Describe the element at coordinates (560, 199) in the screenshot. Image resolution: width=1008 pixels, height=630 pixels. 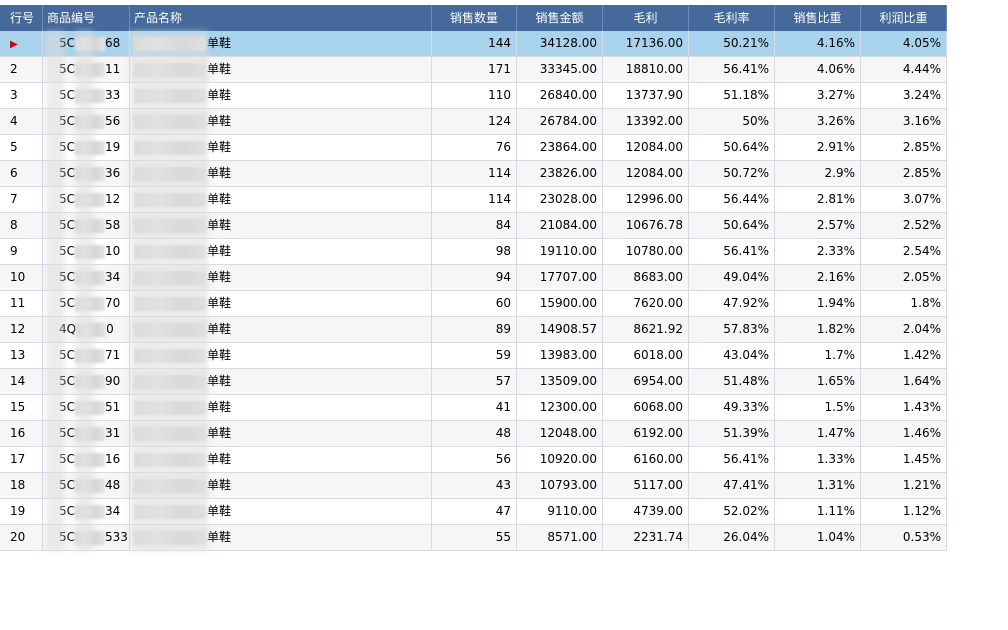
I see `sales-amount-cell: 23028.00` at that location.